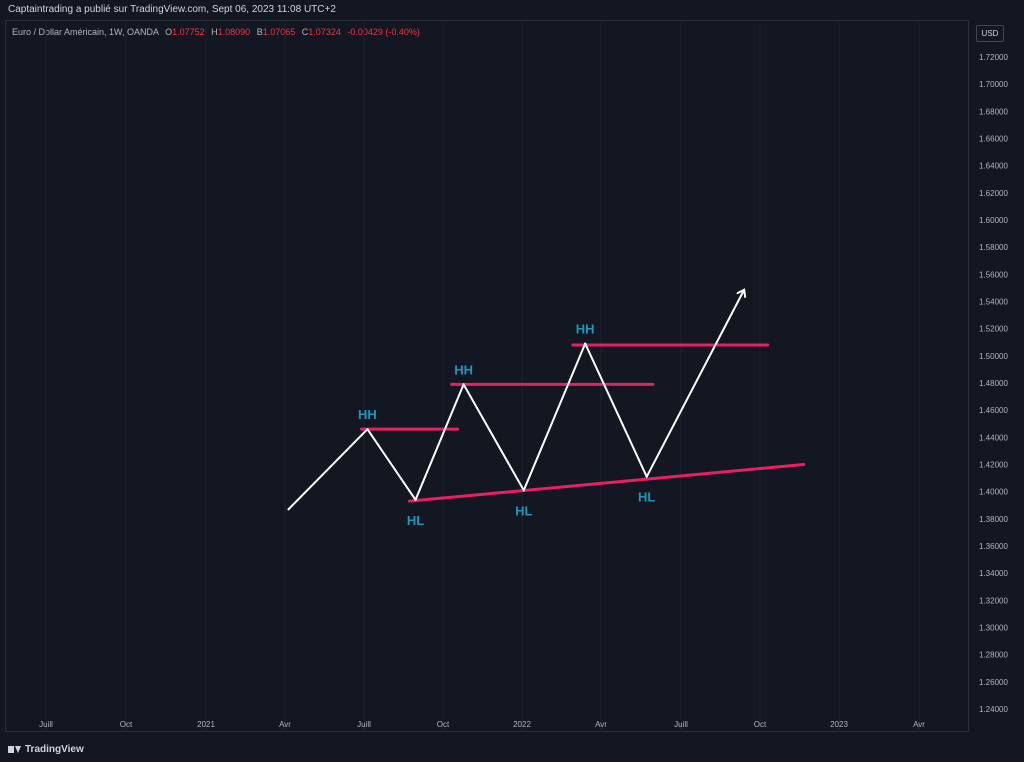 The width and height of the screenshot is (1024, 762). What do you see at coordinates (993, 139) in the screenshot?
I see `y-tick-label: 1.66000` at bounding box center [993, 139].